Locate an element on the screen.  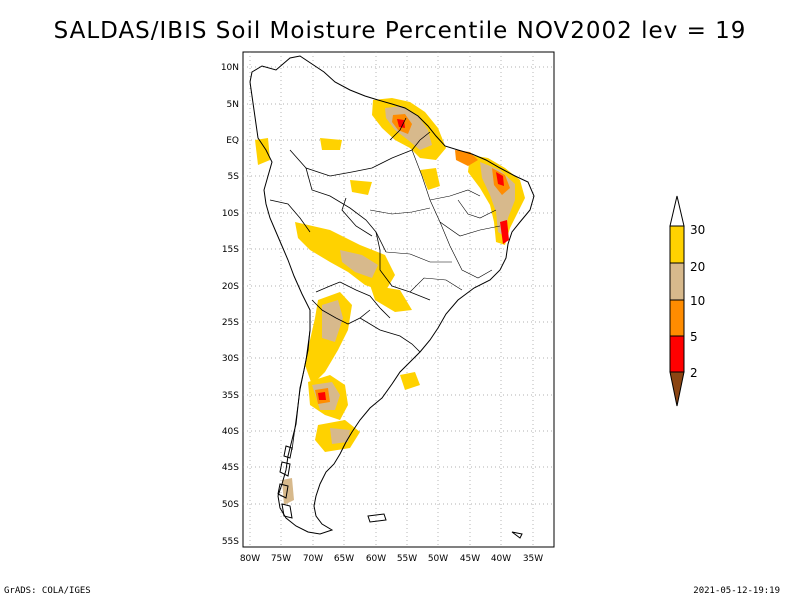
lat-label: 15S is located at coordinates (230, 250).